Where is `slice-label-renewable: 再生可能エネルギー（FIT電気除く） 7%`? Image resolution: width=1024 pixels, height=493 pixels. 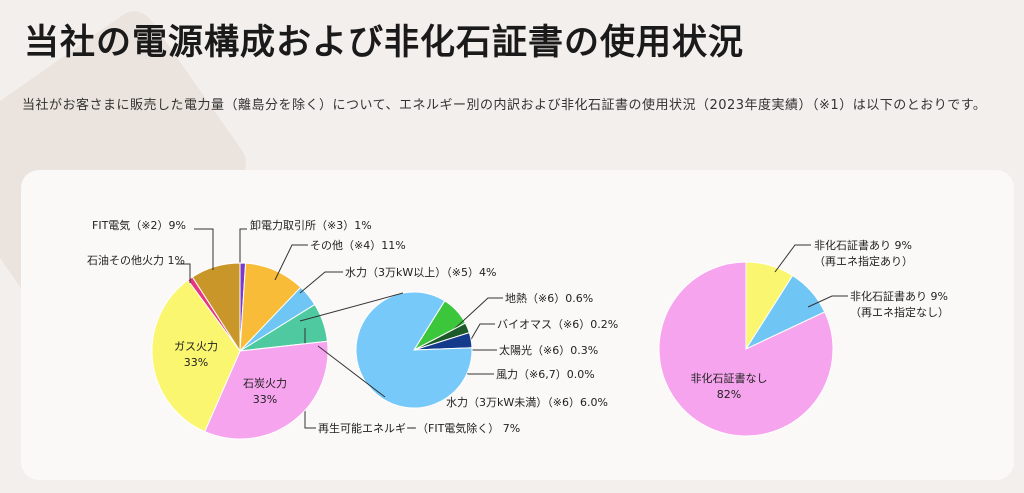 slice-label-renewable: 再生可能エネルギー（FIT電気除く） 7% is located at coordinates (419, 428).